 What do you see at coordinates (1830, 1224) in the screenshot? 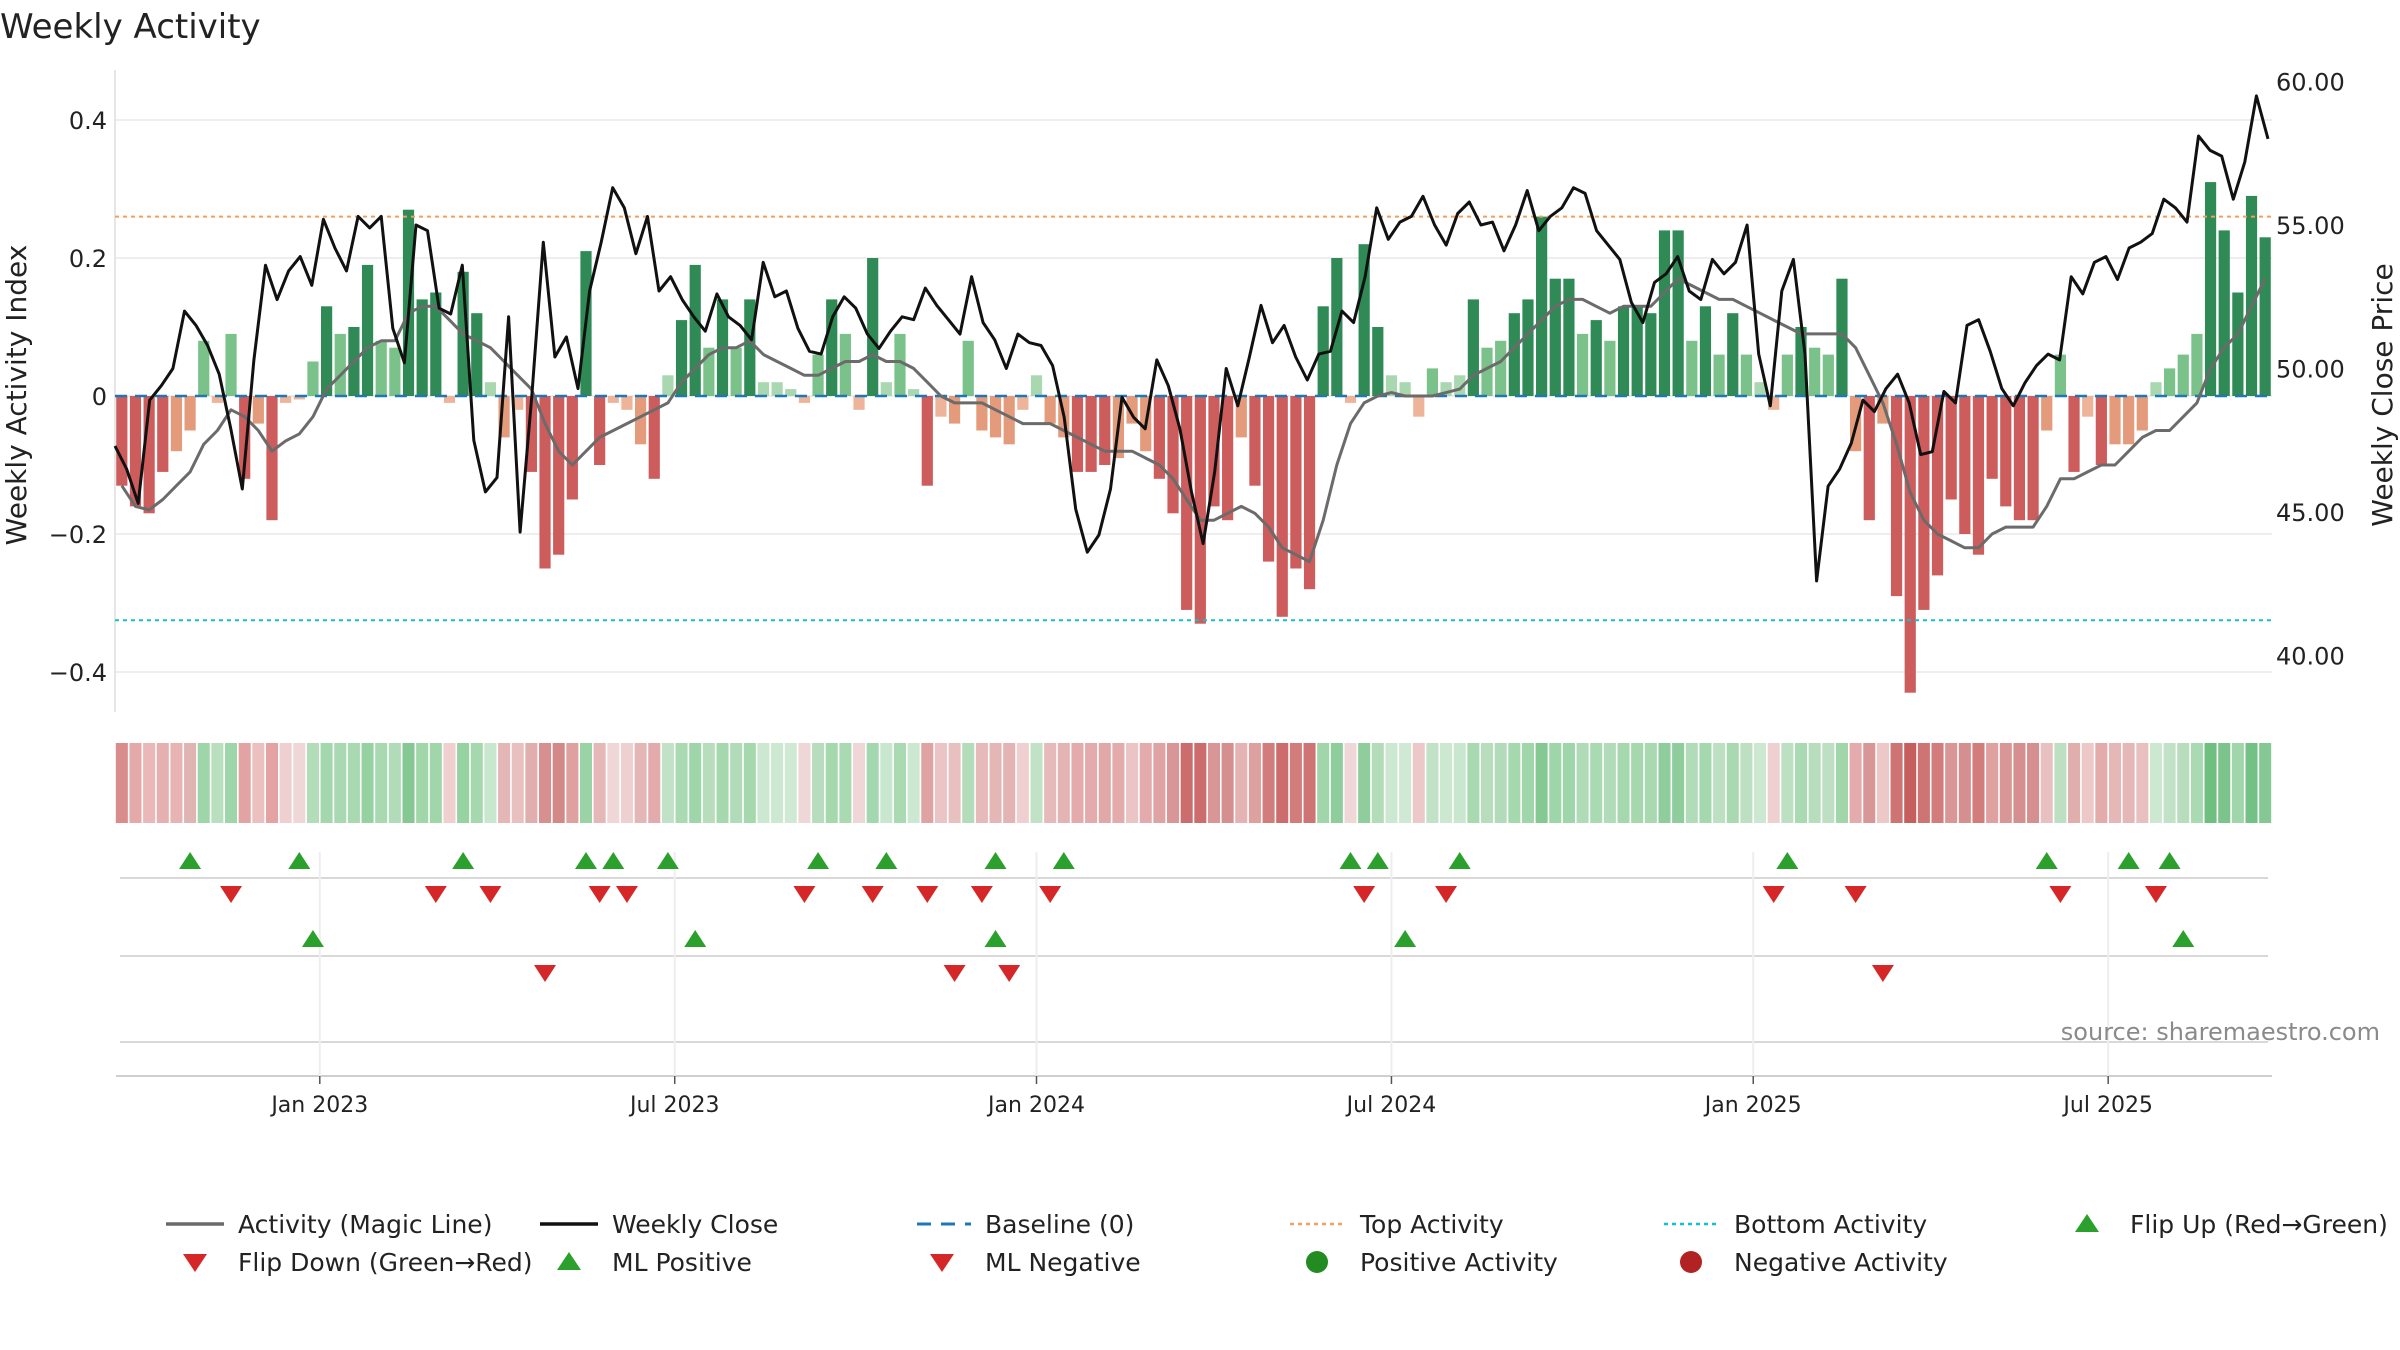
I see `legend-label: Bottom Activity` at bounding box center [1830, 1224].